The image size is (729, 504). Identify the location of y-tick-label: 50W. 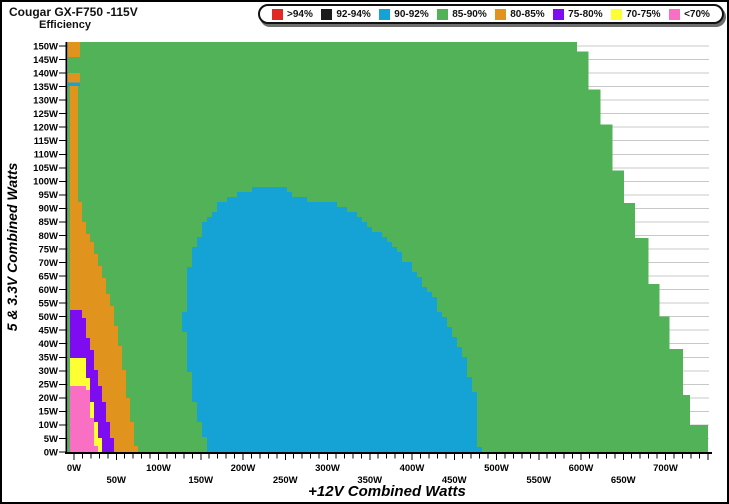
(48, 317).